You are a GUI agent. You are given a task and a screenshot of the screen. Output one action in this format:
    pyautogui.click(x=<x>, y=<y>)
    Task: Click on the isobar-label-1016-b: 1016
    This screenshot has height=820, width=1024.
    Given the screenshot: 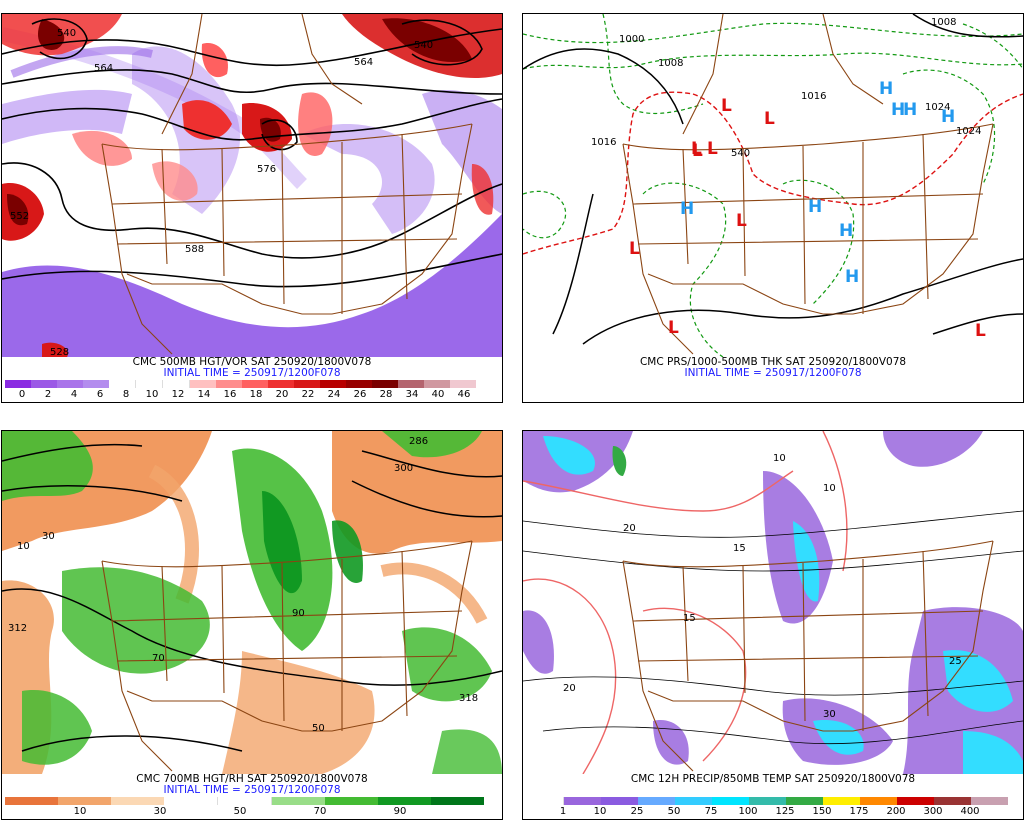 What is the action you would take?
    pyautogui.click(x=603, y=142)
    